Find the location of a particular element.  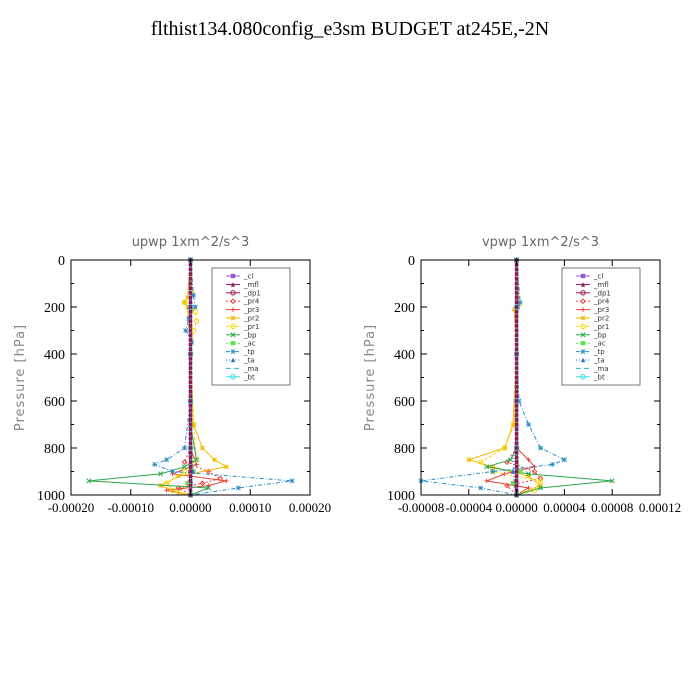

y-tick-label: 400 is located at coordinates (404, 355).